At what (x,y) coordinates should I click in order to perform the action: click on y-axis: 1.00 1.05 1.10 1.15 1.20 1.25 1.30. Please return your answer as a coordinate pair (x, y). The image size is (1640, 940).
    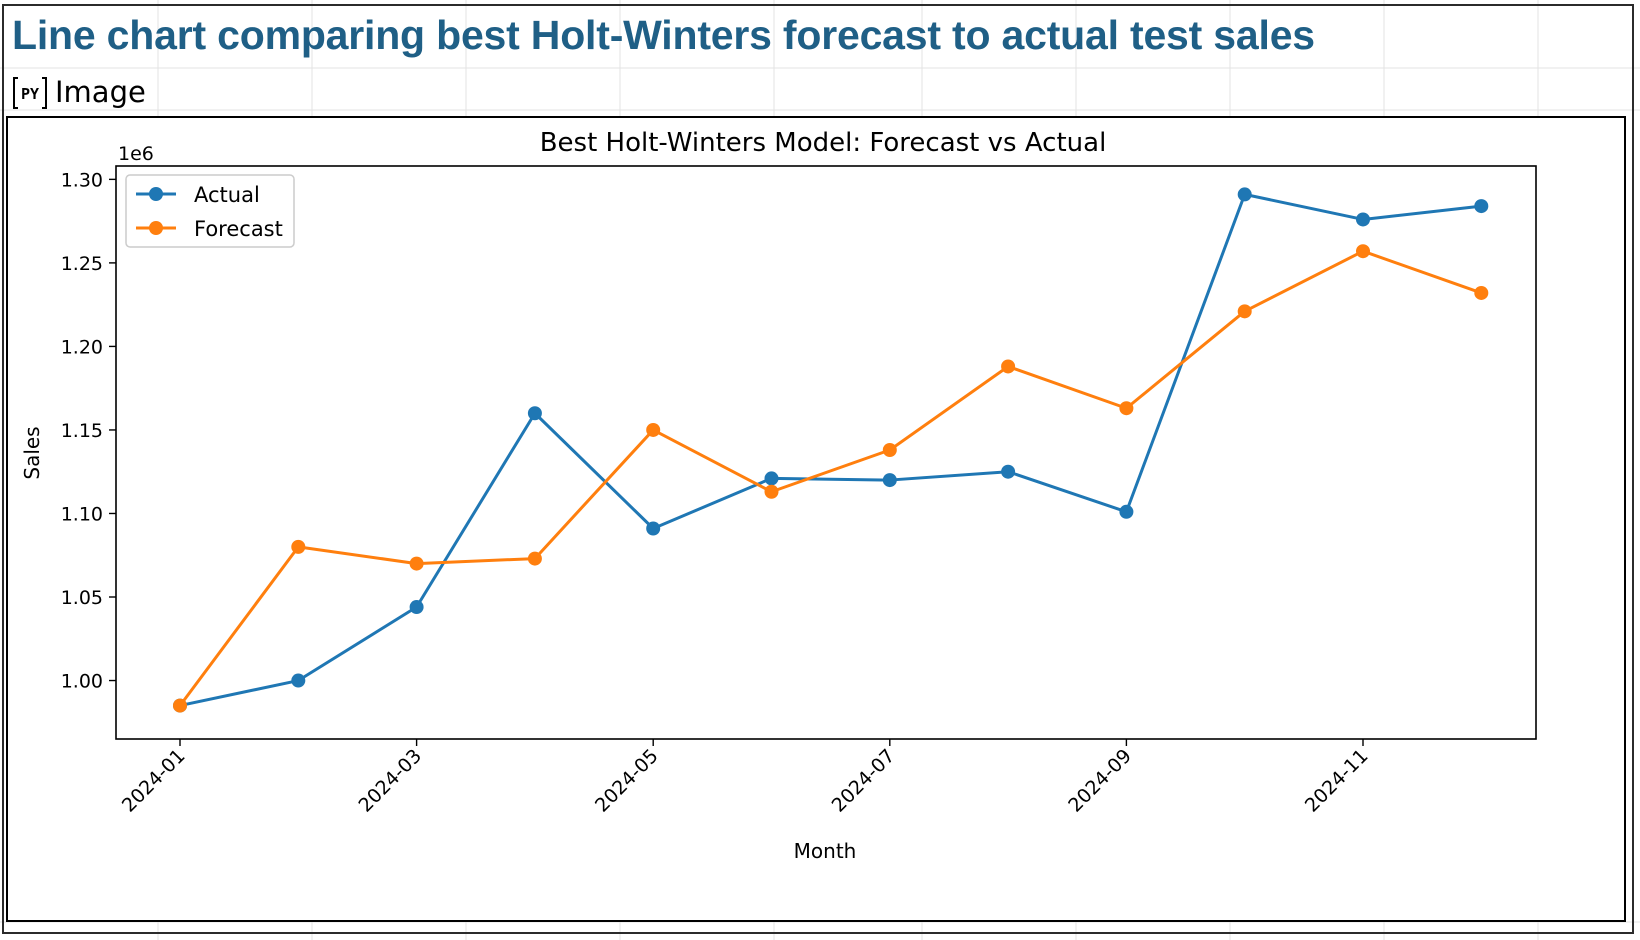
    Looking at the image, I should click on (88, 431).